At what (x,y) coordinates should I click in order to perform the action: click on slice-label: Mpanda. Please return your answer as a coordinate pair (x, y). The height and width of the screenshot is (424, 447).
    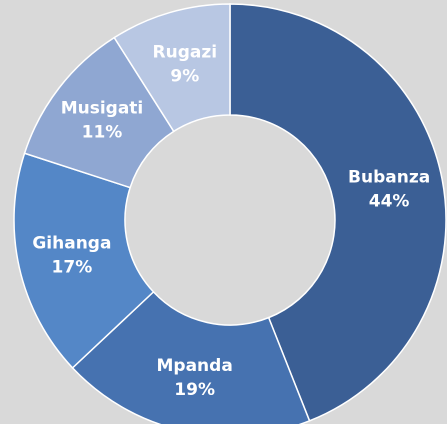
    Looking at the image, I should click on (195, 366).